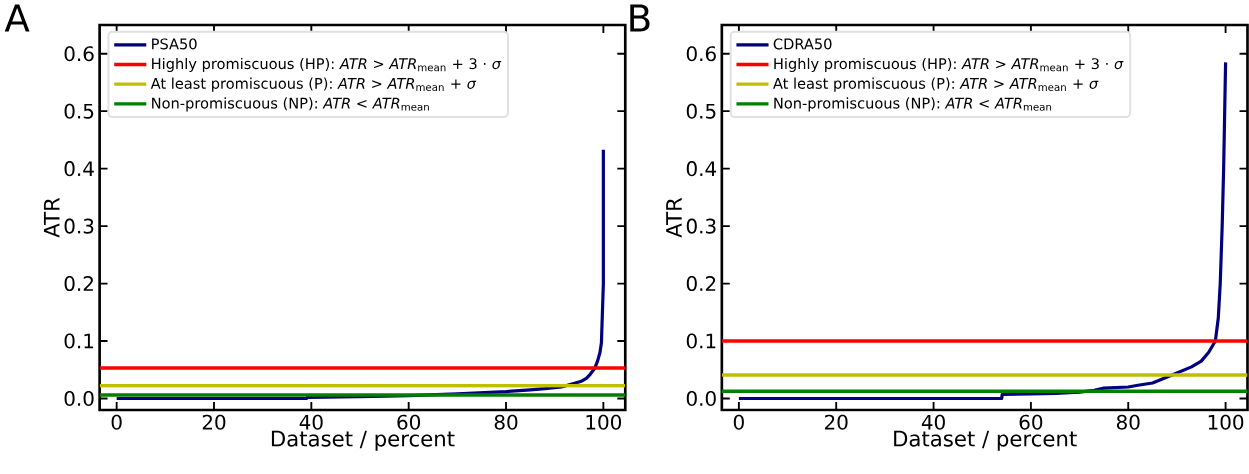  What do you see at coordinates (17, 18) in the screenshot?
I see `chart-title: A` at bounding box center [17, 18].